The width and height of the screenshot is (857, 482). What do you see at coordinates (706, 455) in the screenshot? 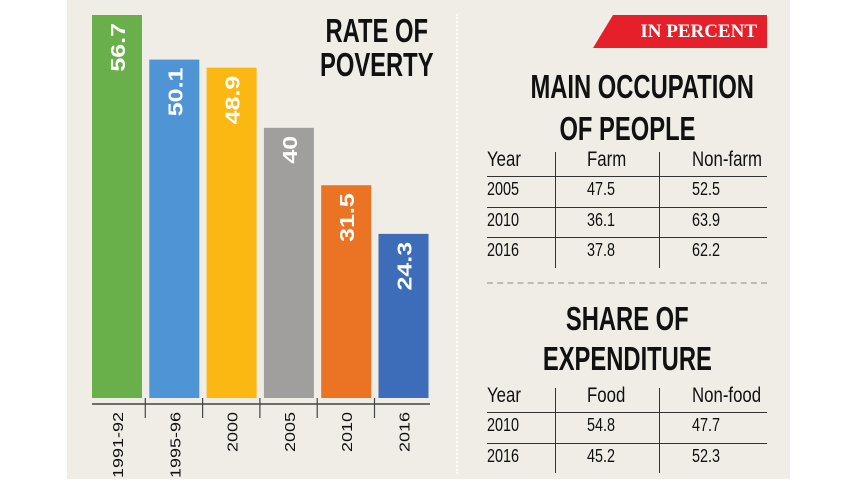
I see `table-cell: 52.3` at bounding box center [706, 455].